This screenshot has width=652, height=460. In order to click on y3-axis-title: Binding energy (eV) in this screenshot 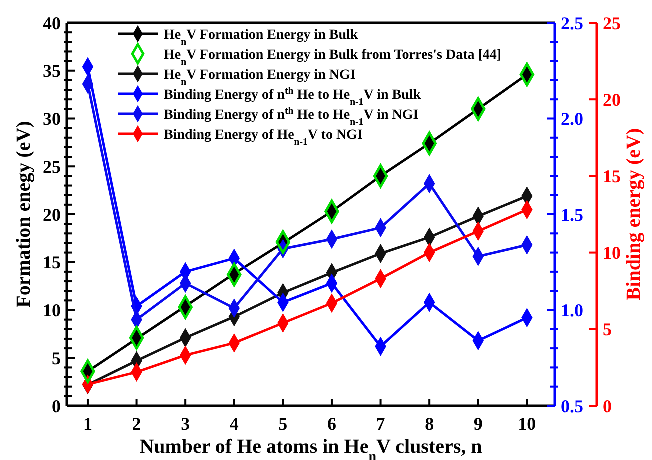, I will do `click(634, 214)`.